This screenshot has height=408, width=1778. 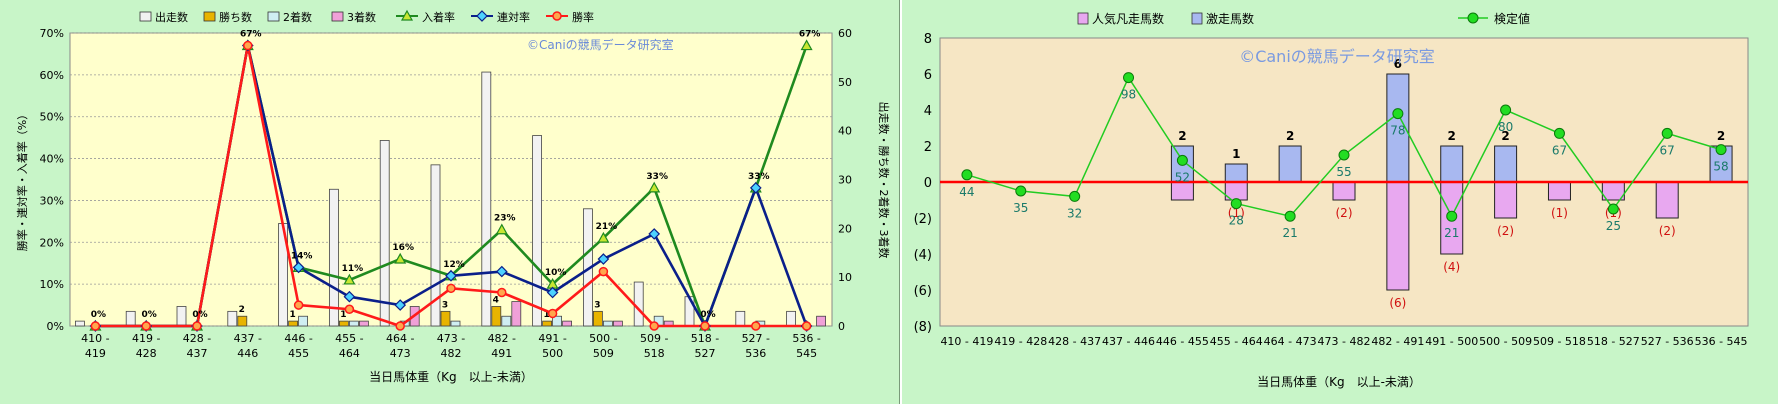 What do you see at coordinates (755, 353) in the screenshot?
I see `x-tick-label: 536` at bounding box center [755, 353].